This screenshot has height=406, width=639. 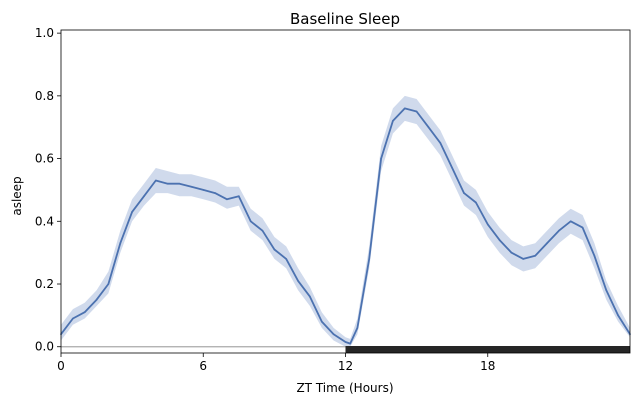 What do you see at coordinates (487, 349) in the screenshot?
I see `dark-phase-bar` at bounding box center [487, 349].